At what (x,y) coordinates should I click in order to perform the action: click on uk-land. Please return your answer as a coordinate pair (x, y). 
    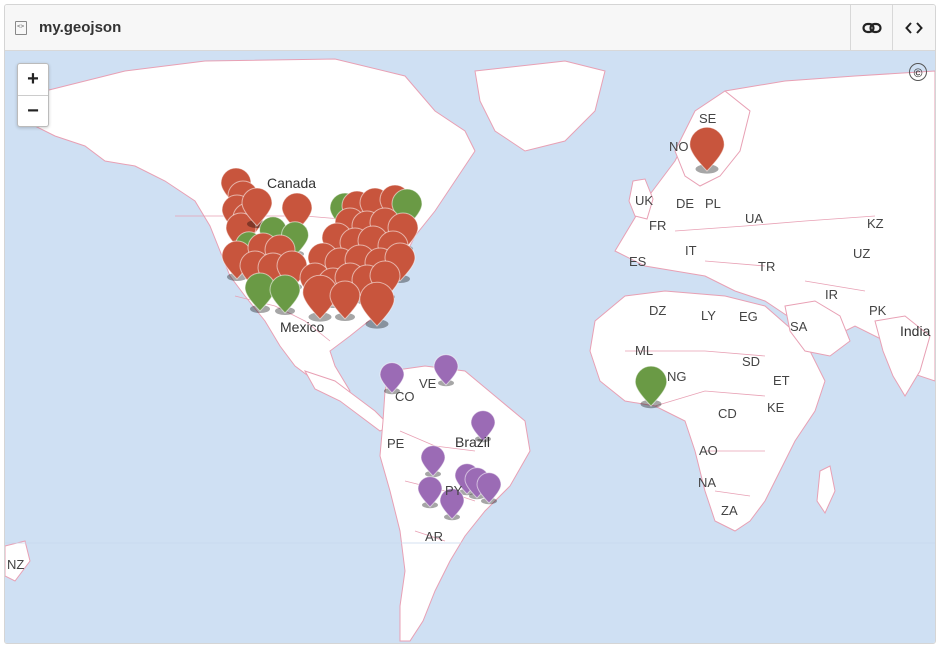
    Looking at the image, I should click on (641, 199).